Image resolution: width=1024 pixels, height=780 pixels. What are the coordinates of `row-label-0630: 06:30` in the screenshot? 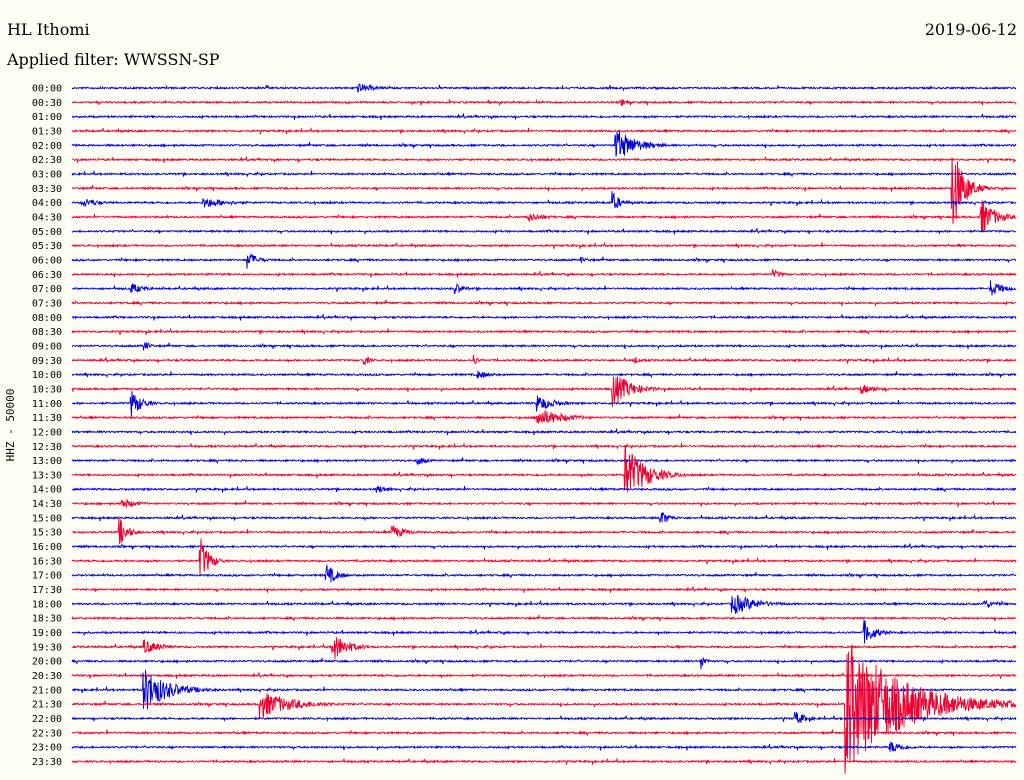 It's located at (47, 275).